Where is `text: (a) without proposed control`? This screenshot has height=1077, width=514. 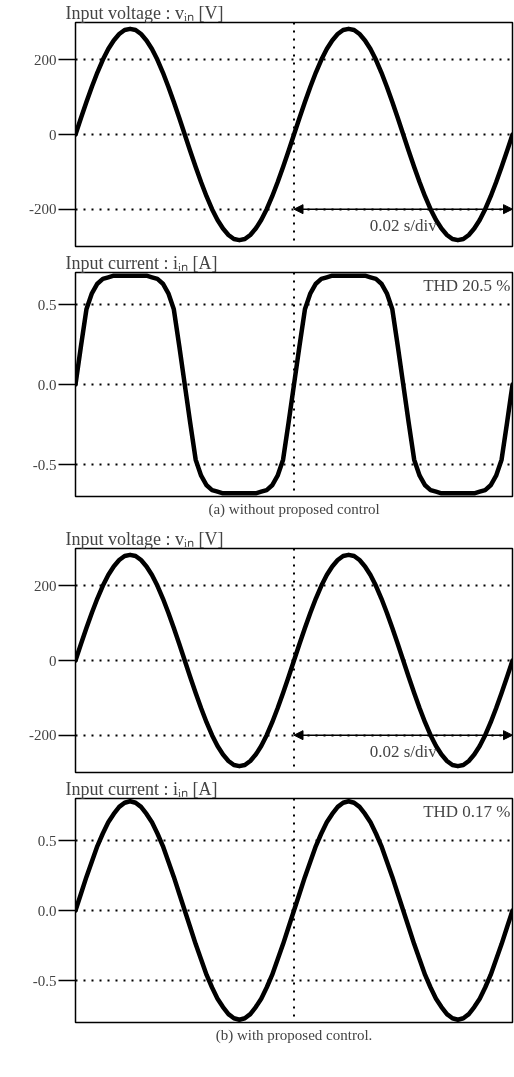 text: (a) without proposed control is located at coordinates (294, 509).